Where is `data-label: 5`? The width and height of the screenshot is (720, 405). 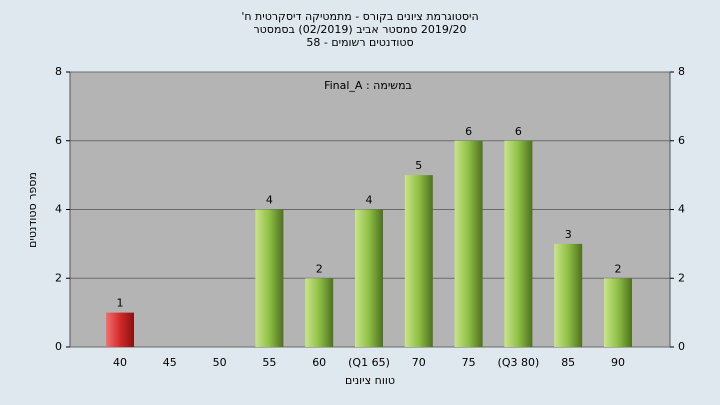 data-label: 5 is located at coordinates (418, 165).